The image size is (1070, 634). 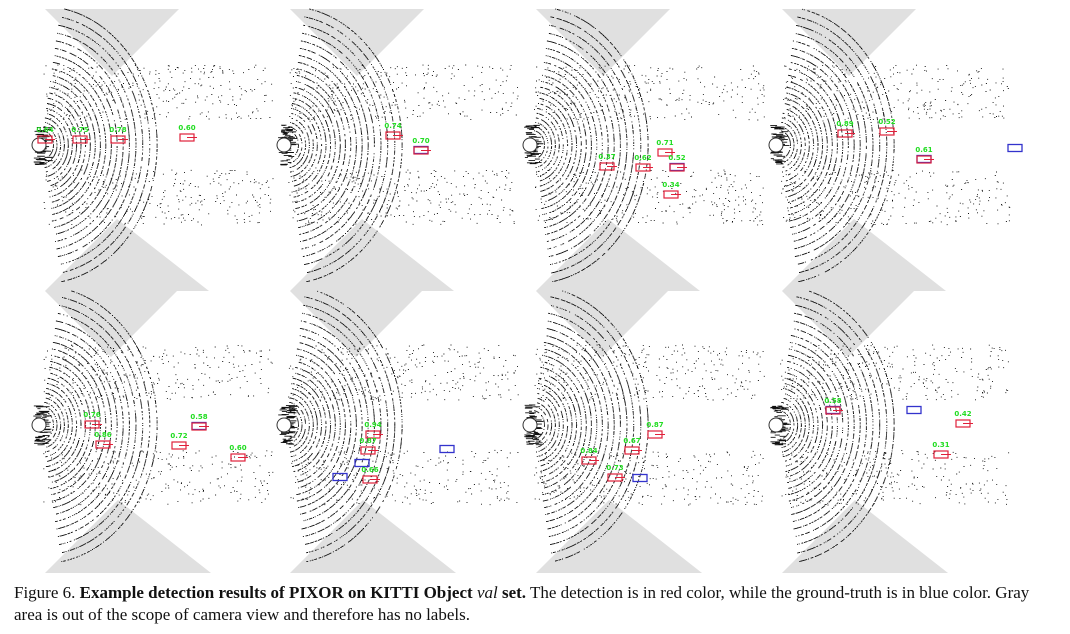 I want to click on detection-score: 0.73, so click(x=614, y=468).